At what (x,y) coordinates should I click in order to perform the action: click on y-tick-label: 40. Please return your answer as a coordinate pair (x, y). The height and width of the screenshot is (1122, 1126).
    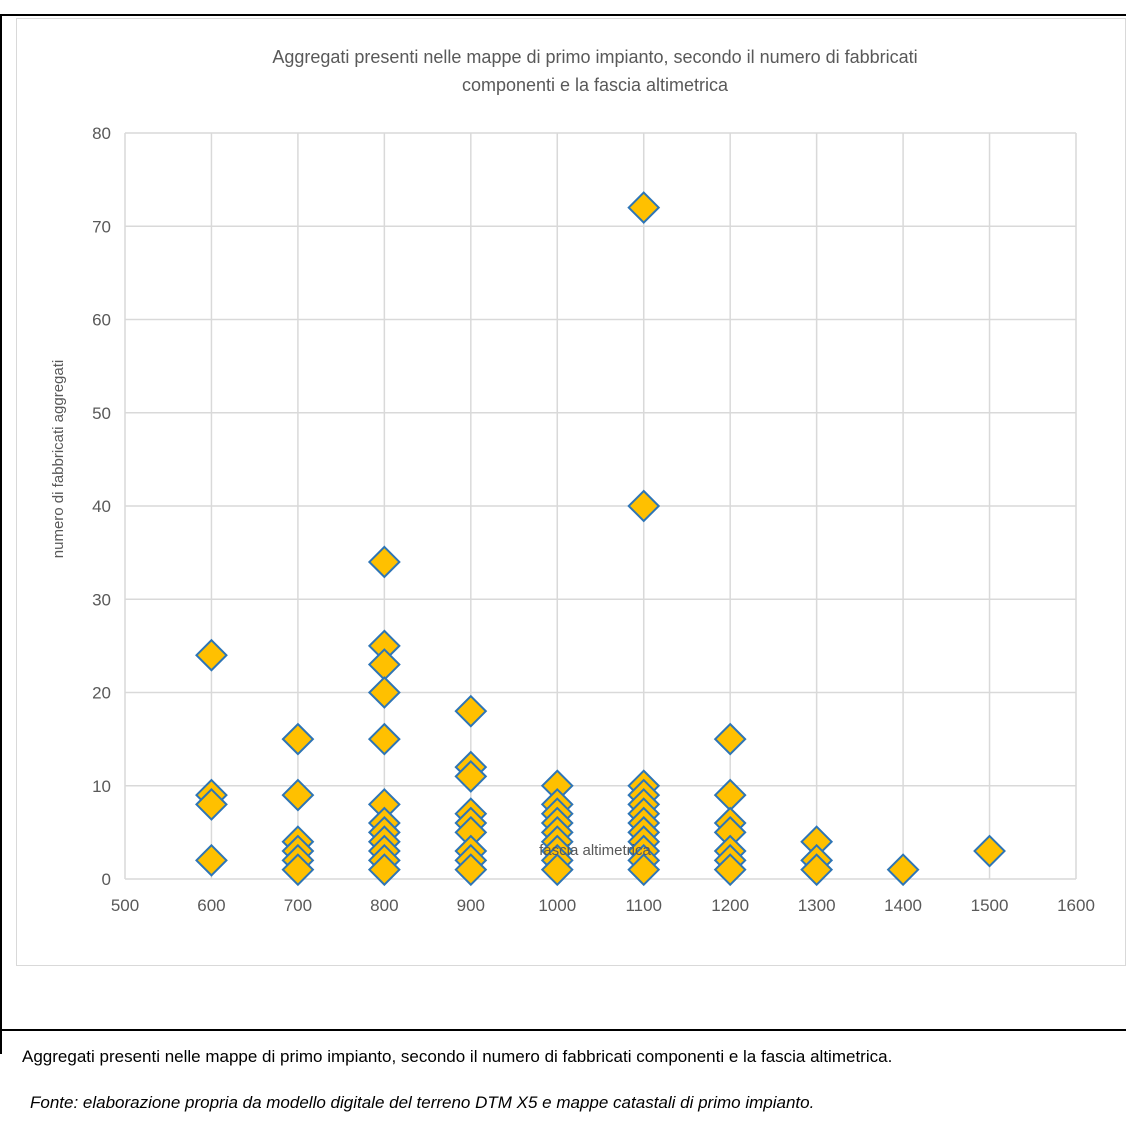
    Looking at the image, I should click on (101, 506).